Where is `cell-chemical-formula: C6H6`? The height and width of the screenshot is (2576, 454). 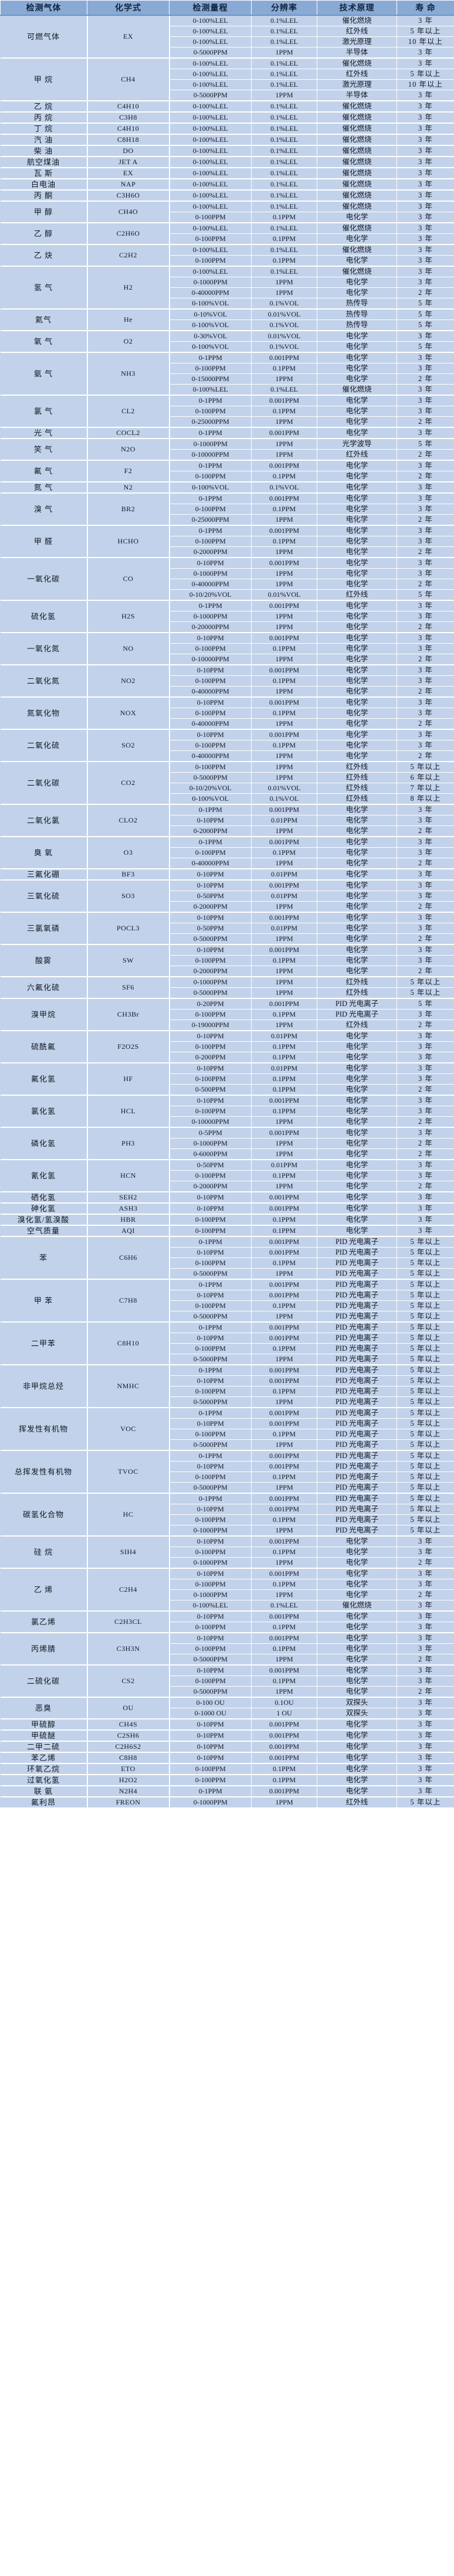 cell-chemical-formula: C6H6 is located at coordinates (128, 1258).